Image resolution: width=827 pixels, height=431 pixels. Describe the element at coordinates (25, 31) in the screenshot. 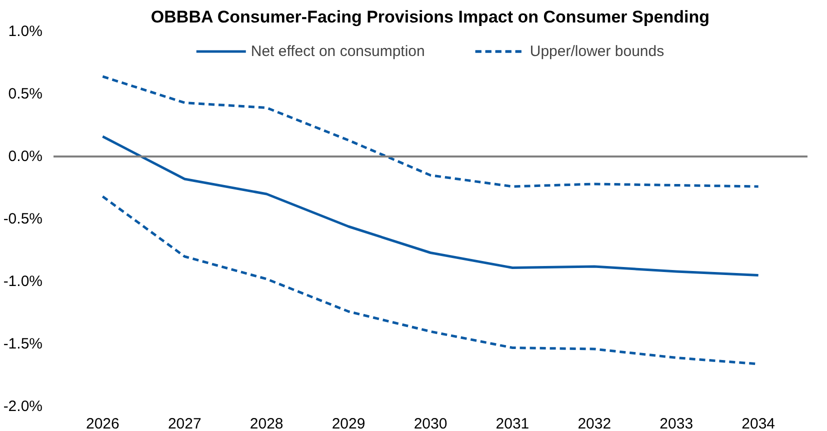

I see `y-tick-label: 1.0%` at that location.